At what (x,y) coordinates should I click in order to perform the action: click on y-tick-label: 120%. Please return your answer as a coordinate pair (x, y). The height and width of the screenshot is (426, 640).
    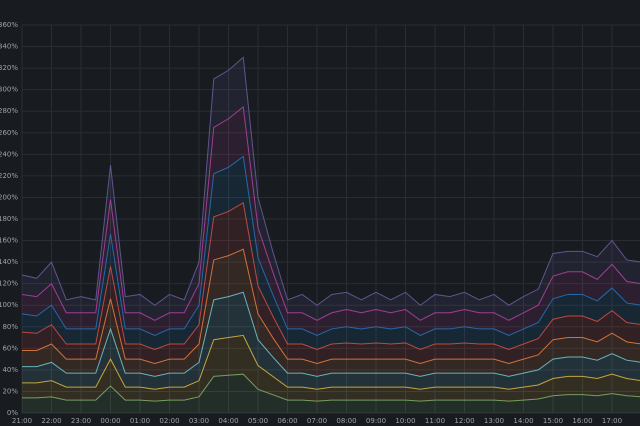
    Looking at the image, I should click on (9, 284).